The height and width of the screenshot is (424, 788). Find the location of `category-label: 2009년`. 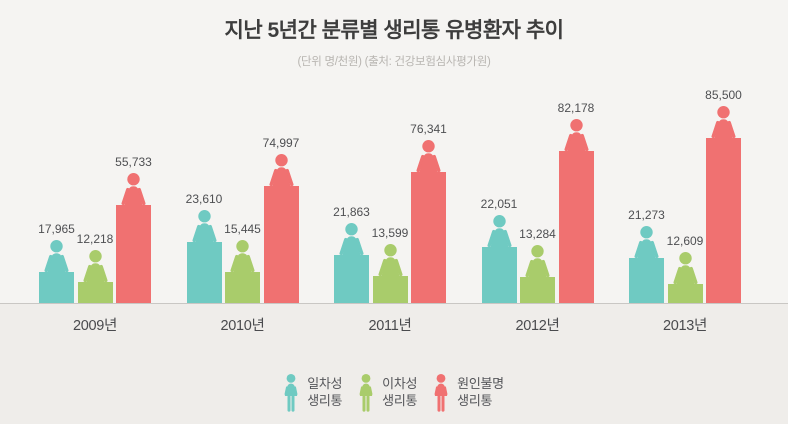

category-label: 2009년 is located at coordinates (95, 325).